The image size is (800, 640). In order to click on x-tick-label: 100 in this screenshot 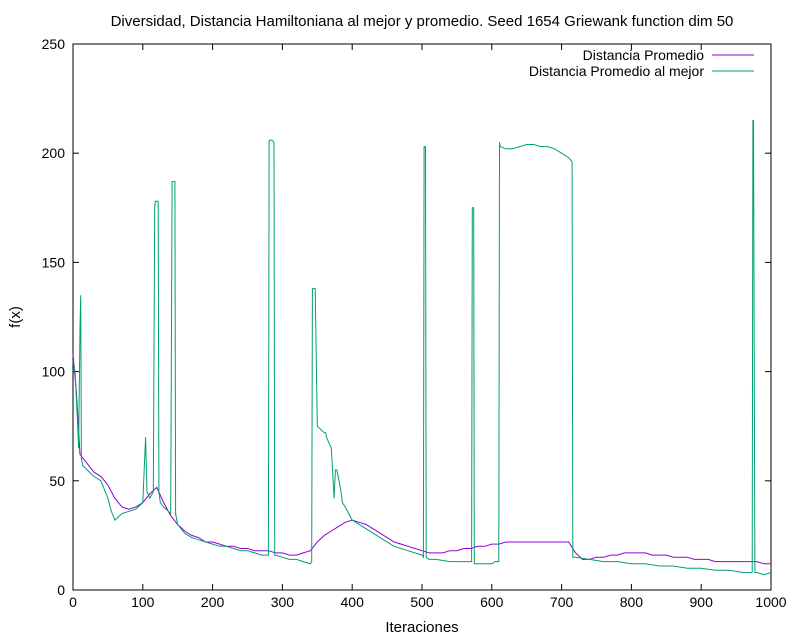, I will do `click(143, 602)`.